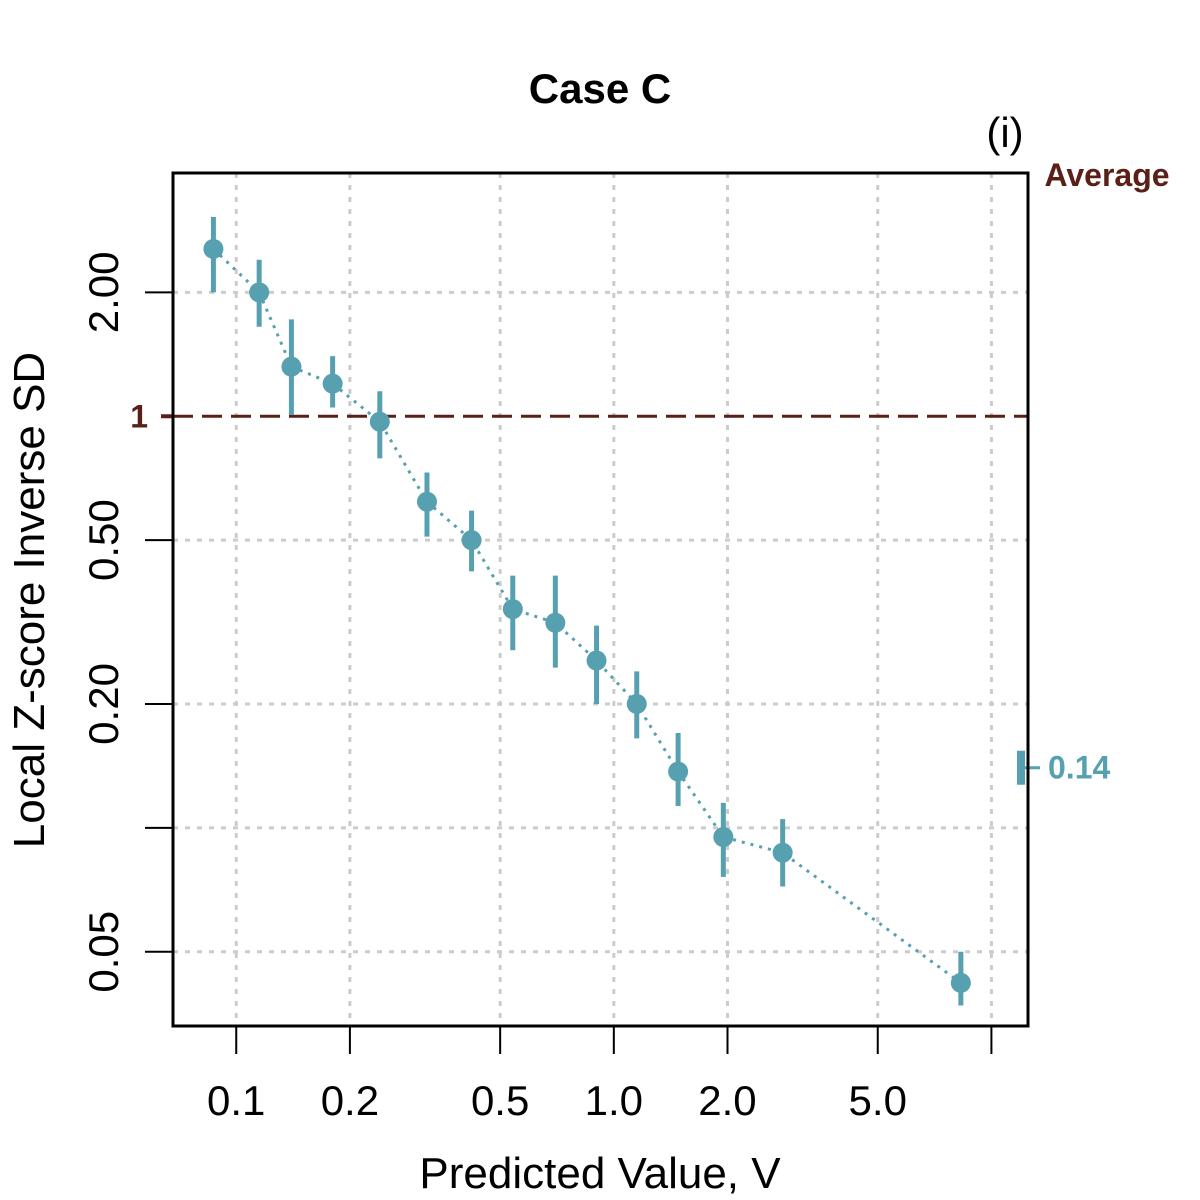  Describe the element at coordinates (600, 88) in the screenshot. I see `chart-title: Case C` at that location.